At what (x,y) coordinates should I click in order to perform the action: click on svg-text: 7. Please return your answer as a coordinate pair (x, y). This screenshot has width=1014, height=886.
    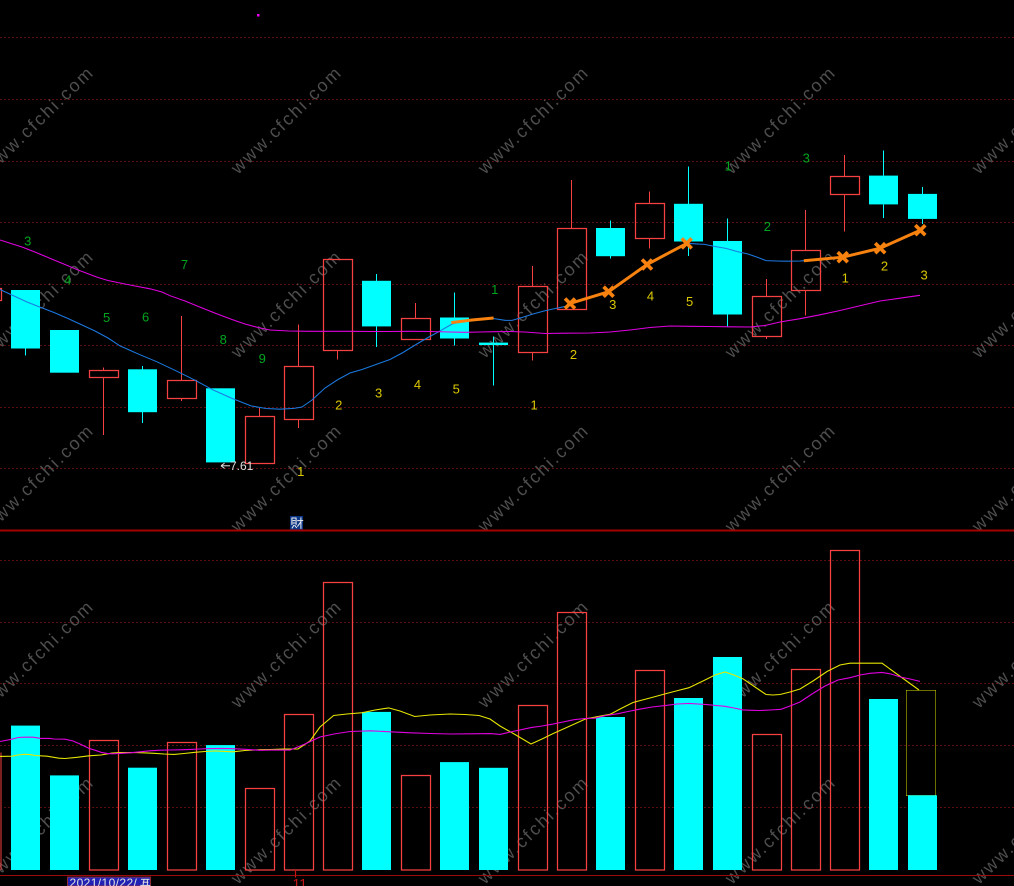
    Looking at the image, I should click on (184, 264).